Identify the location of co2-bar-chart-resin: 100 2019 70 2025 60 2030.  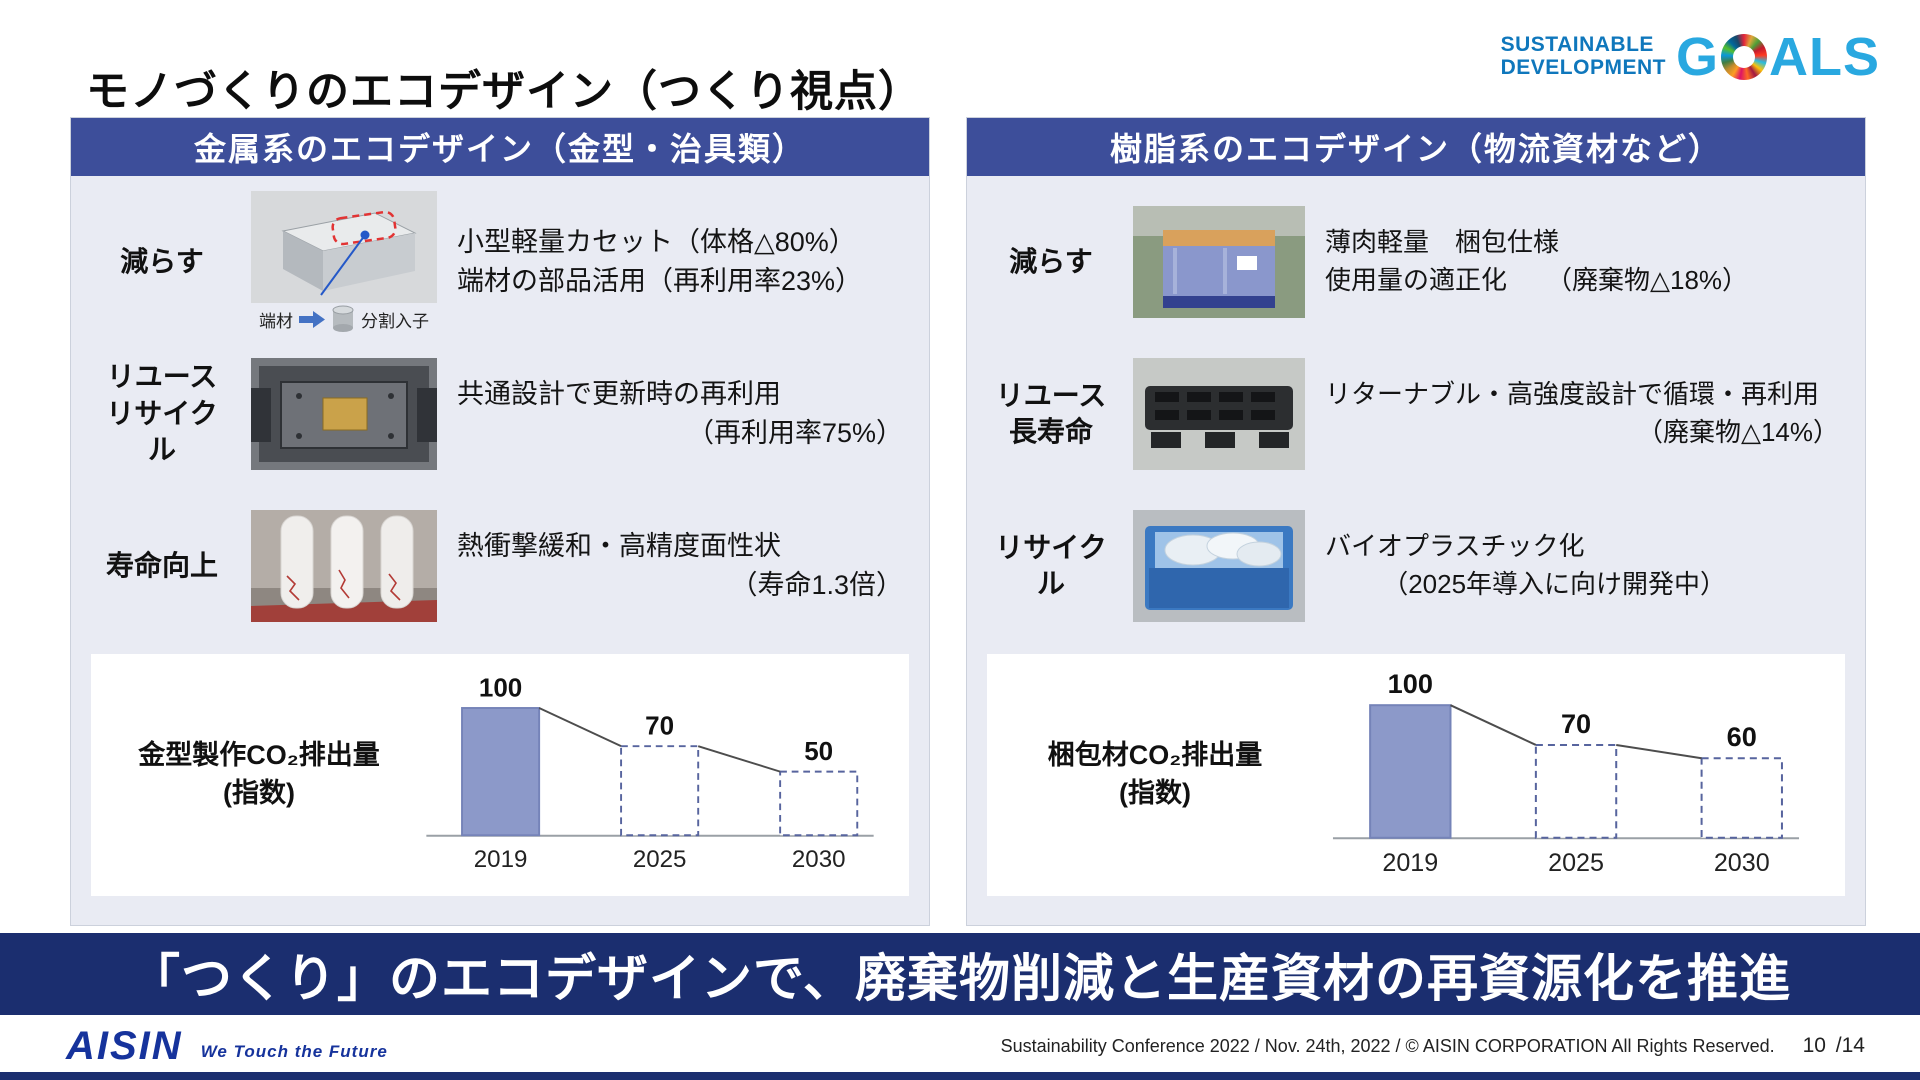
(1566, 775).